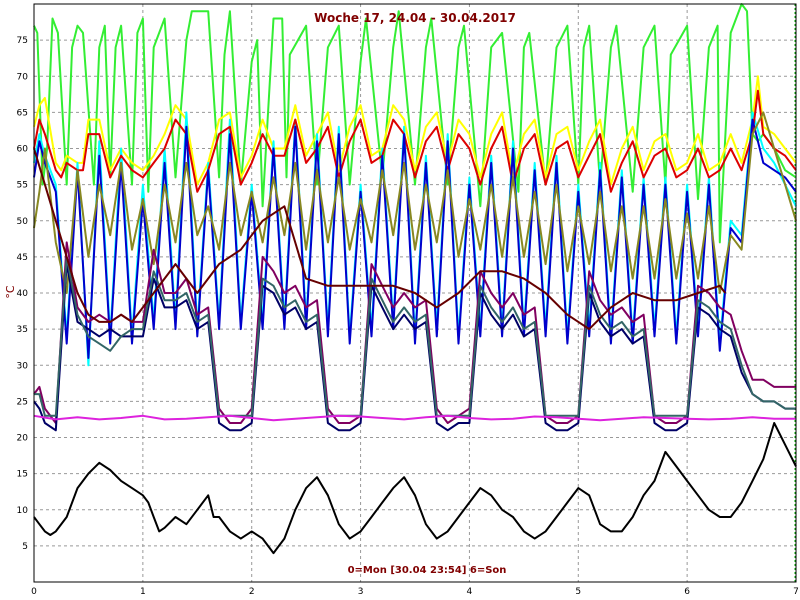  Describe the element at coordinates (796, 592) in the screenshot. I see `x-tick-label: 7` at that location.